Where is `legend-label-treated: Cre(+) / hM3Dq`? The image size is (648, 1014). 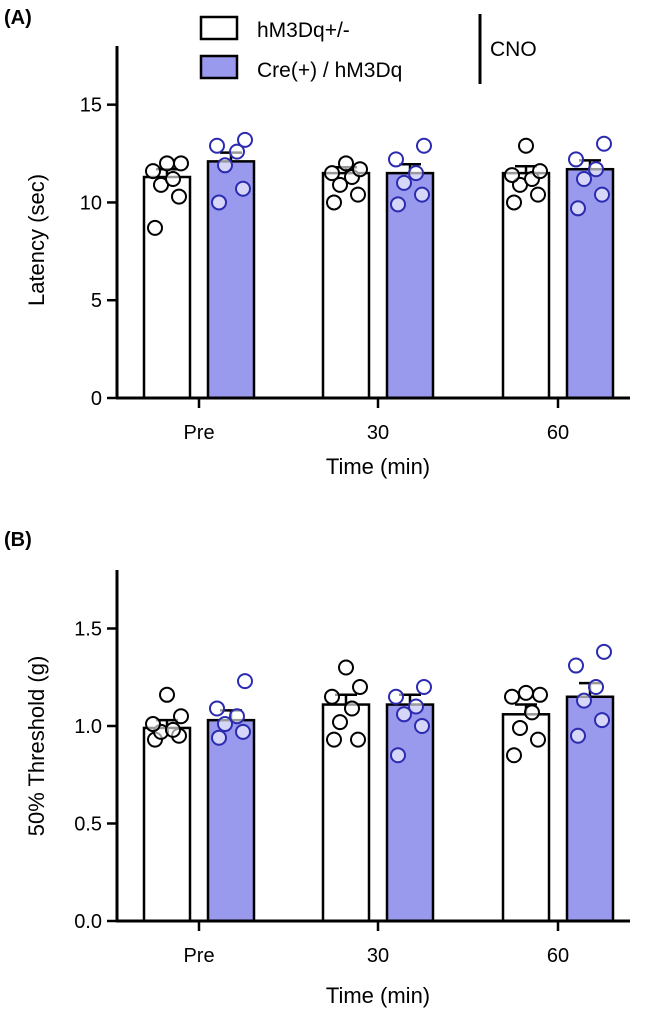 legend-label-treated: Cre(+) / hM3Dq is located at coordinates (329, 70).